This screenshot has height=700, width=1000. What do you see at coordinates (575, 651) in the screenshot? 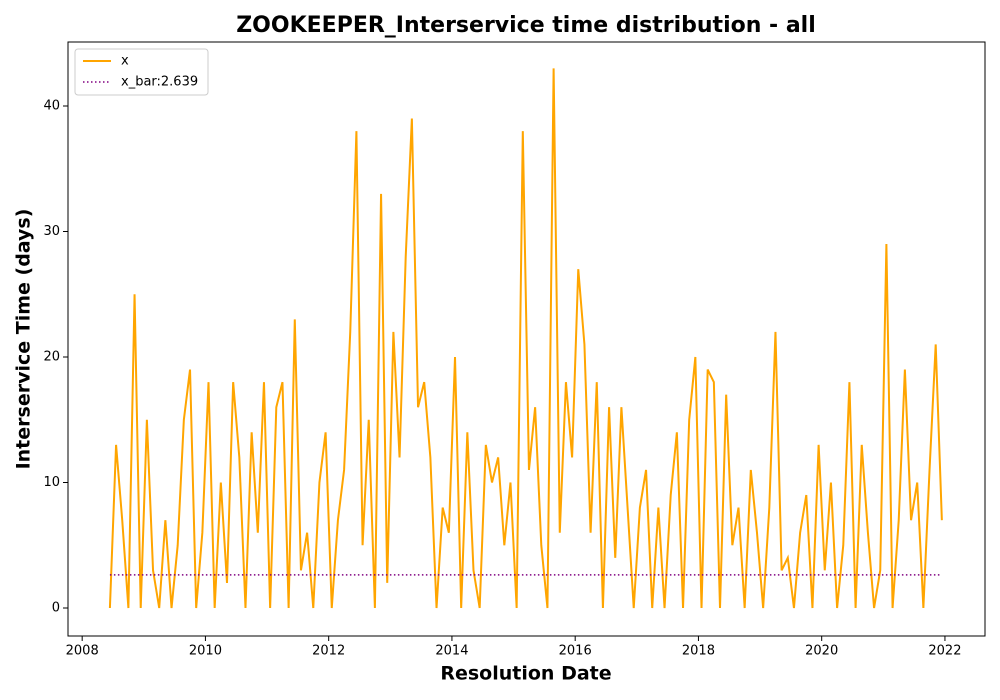
I see `x-tick-label: 2016` at bounding box center [575, 651].